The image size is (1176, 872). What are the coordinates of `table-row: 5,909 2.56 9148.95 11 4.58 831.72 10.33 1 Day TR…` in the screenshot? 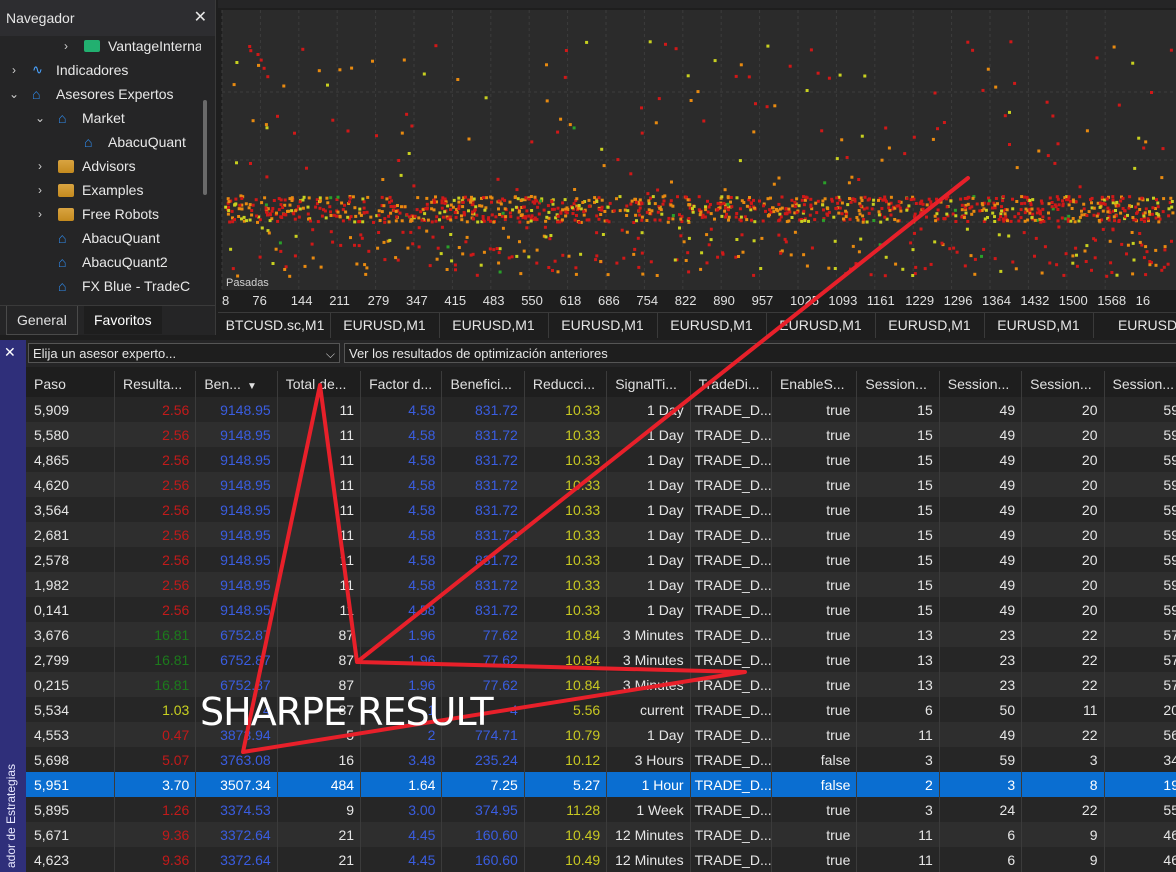 It's located at (601, 409).